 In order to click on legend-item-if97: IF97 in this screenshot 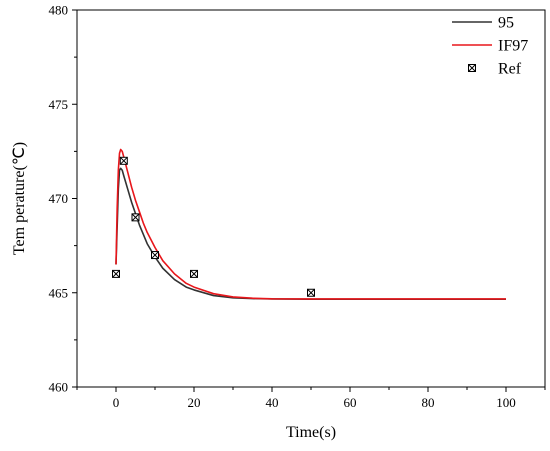, I will do `click(490, 46)`.